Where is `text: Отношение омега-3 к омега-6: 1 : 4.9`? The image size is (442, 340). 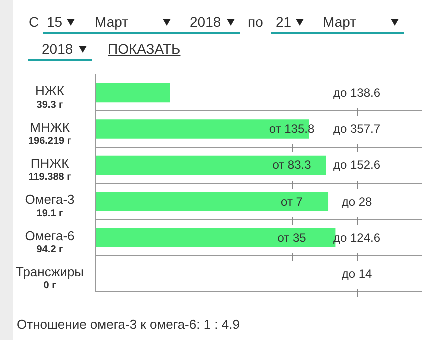
text: Отношение омега-3 к омега-6: 1 : 4.9 is located at coordinates (128, 325).